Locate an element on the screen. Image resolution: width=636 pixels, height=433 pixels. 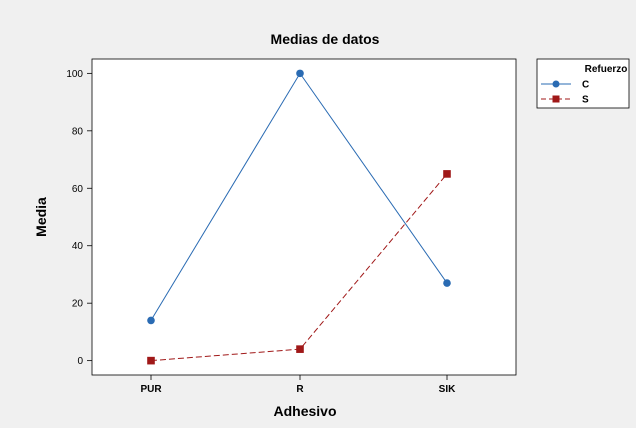
y-tick-label: 0 is located at coordinates (80, 361).